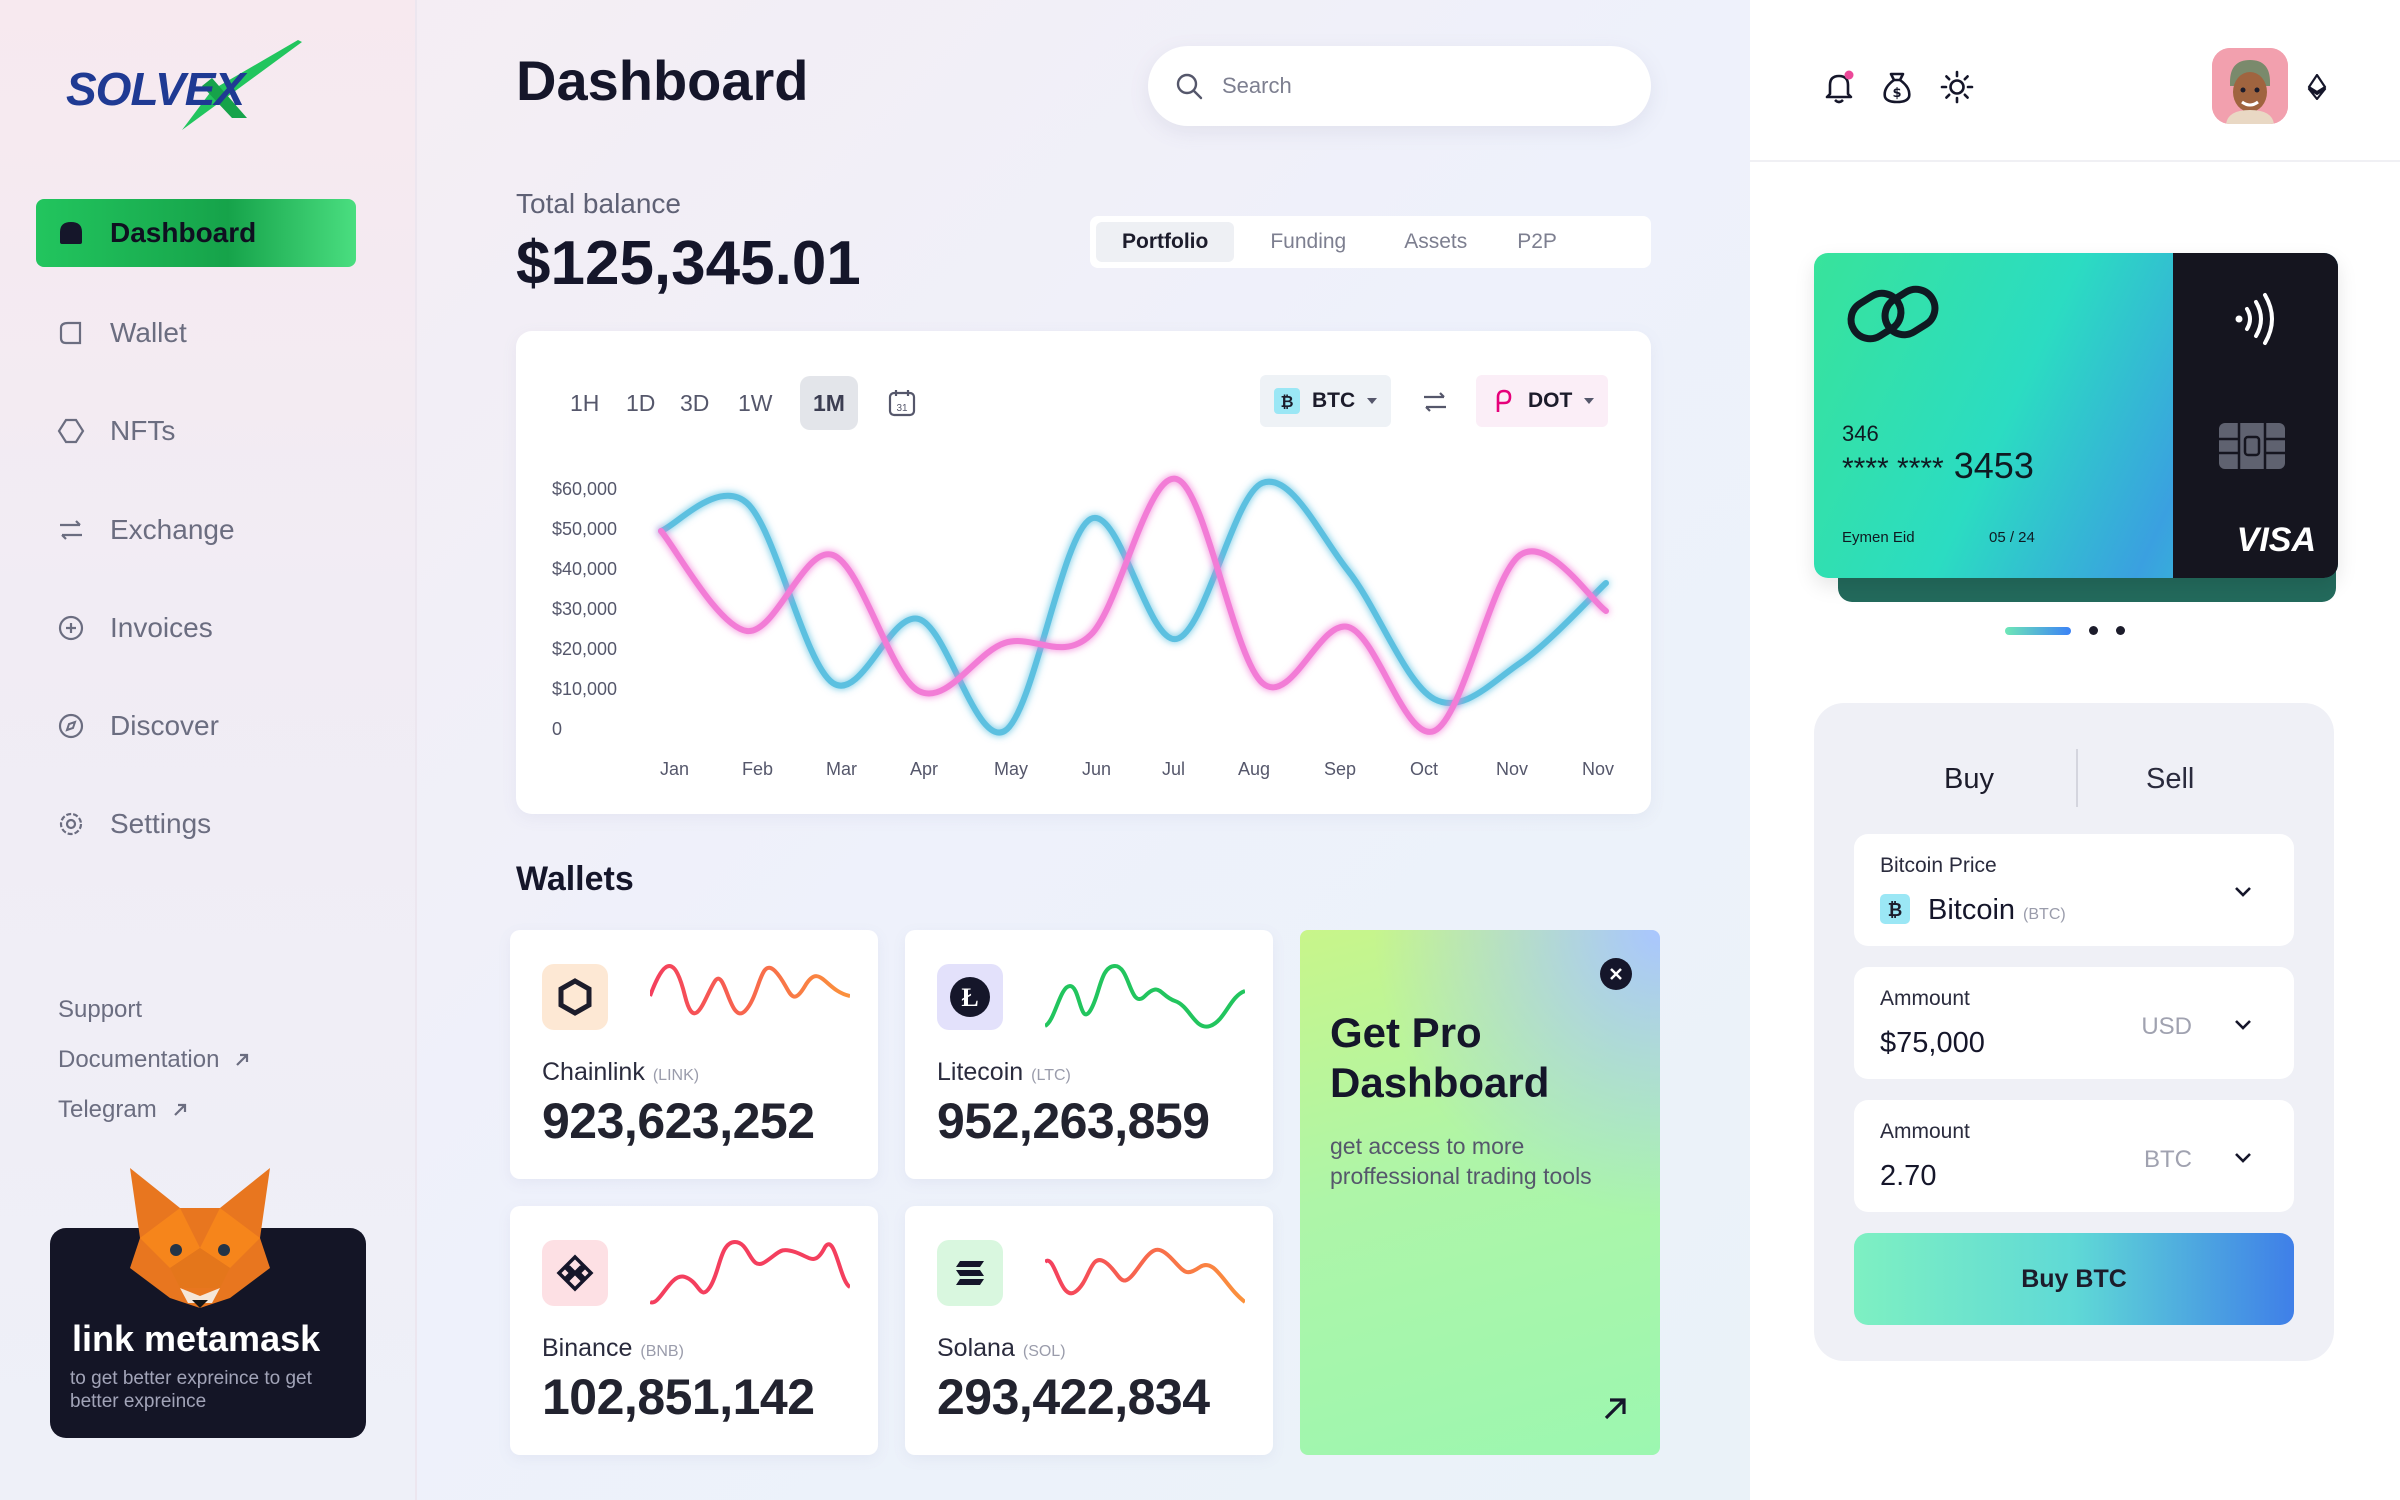  I want to click on sidebar-item-nfts: NFTs, so click(196, 431).